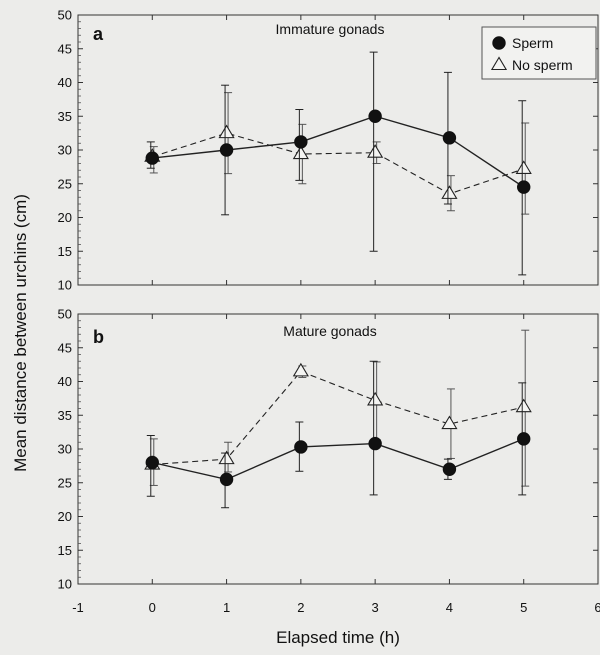 The width and height of the screenshot is (600, 655). What do you see at coordinates (375, 607) in the screenshot?
I see `x-tick-label: 3` at bounding box center [375, 607].